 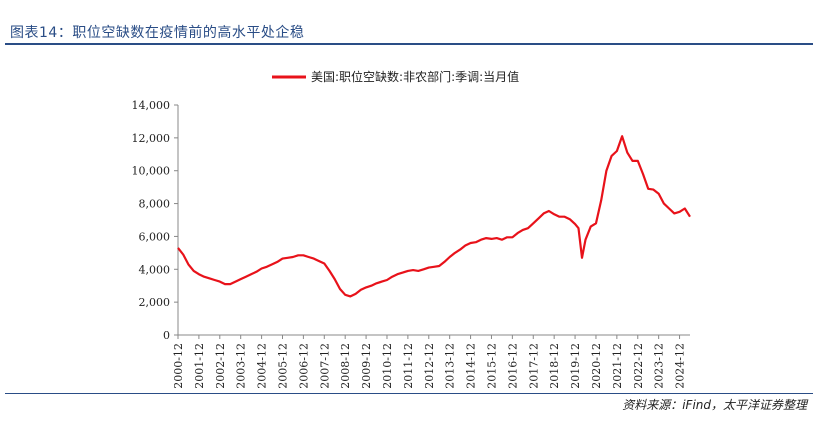 I want to click on x-tick-label: 2000-12, so click(x=178, y=366).